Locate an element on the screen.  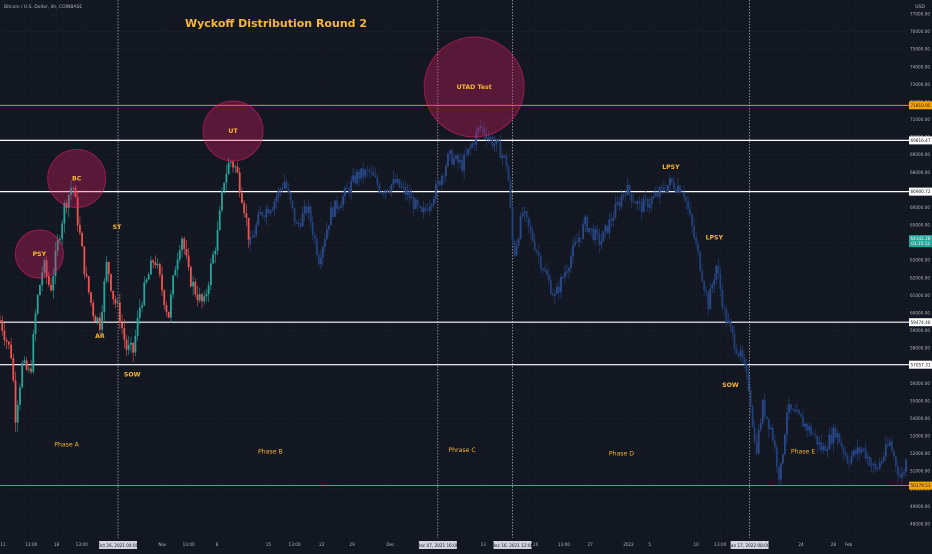
y-tick-label: 77000.00 is located at coordinates (920, 14).